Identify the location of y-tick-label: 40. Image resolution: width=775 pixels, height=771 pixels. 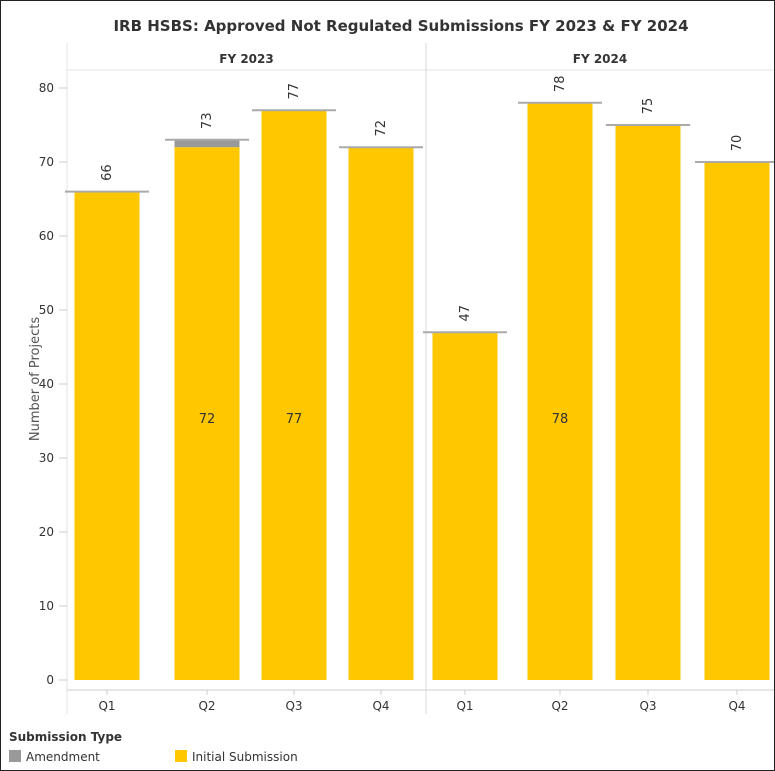
(46, 384).